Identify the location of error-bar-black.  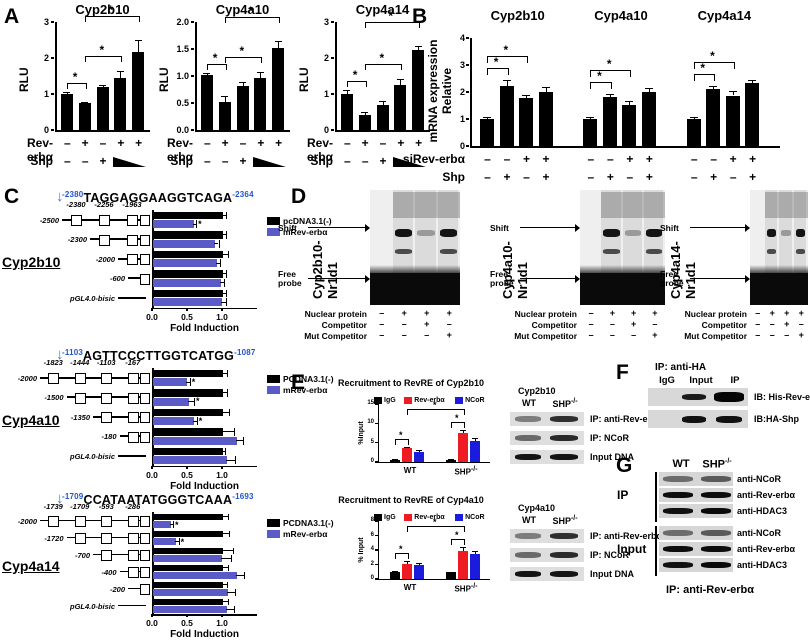
(225, 534).